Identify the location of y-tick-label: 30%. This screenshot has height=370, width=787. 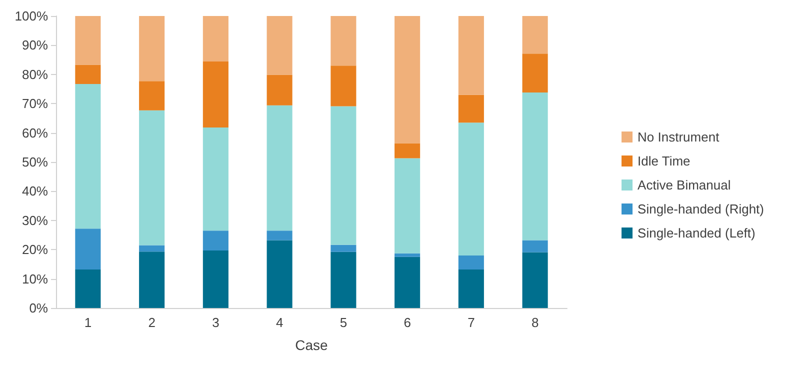
(35, 220).